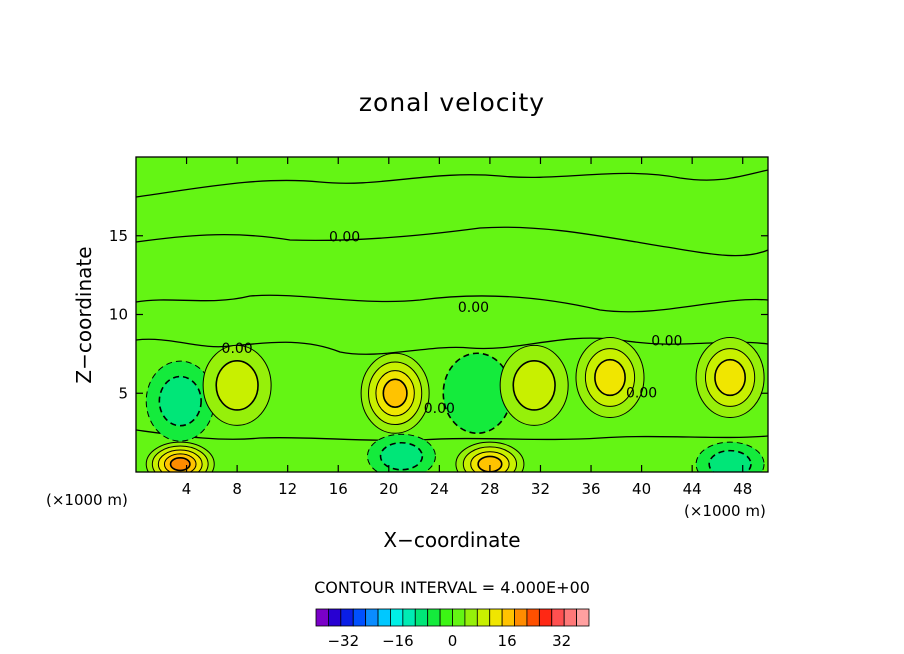  Describe the element at coordinates (489, 489) in the screenshot. I see `x-tick-label: 28` at that location.